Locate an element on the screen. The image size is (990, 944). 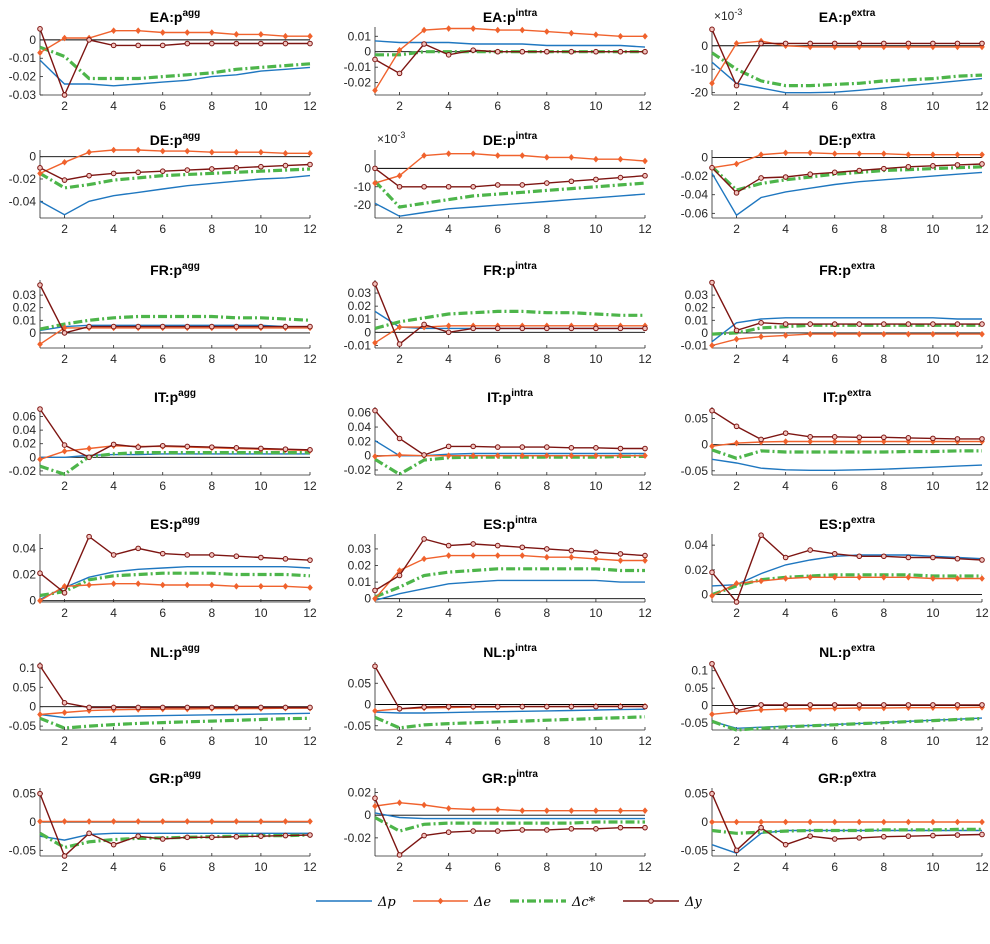
y-tick-label: -10 is located at coordinates (700, 69).